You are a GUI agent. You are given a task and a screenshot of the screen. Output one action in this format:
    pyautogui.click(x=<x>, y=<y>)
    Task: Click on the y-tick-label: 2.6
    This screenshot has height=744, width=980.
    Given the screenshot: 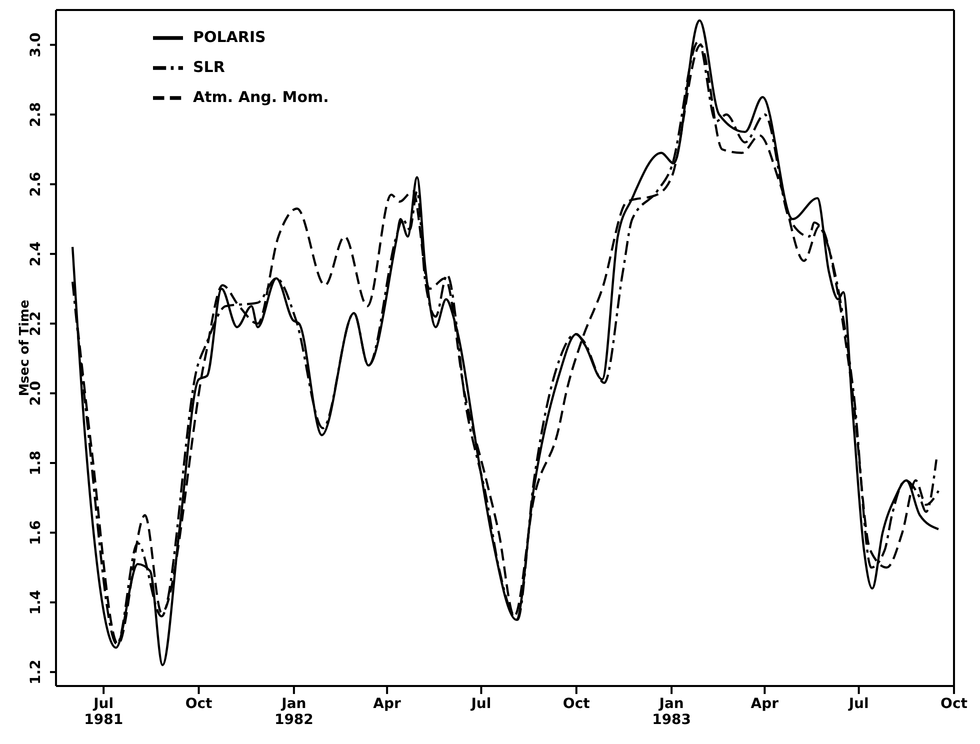 What is the action you would take?
    pyautogui.click(x=36, y=184)
    